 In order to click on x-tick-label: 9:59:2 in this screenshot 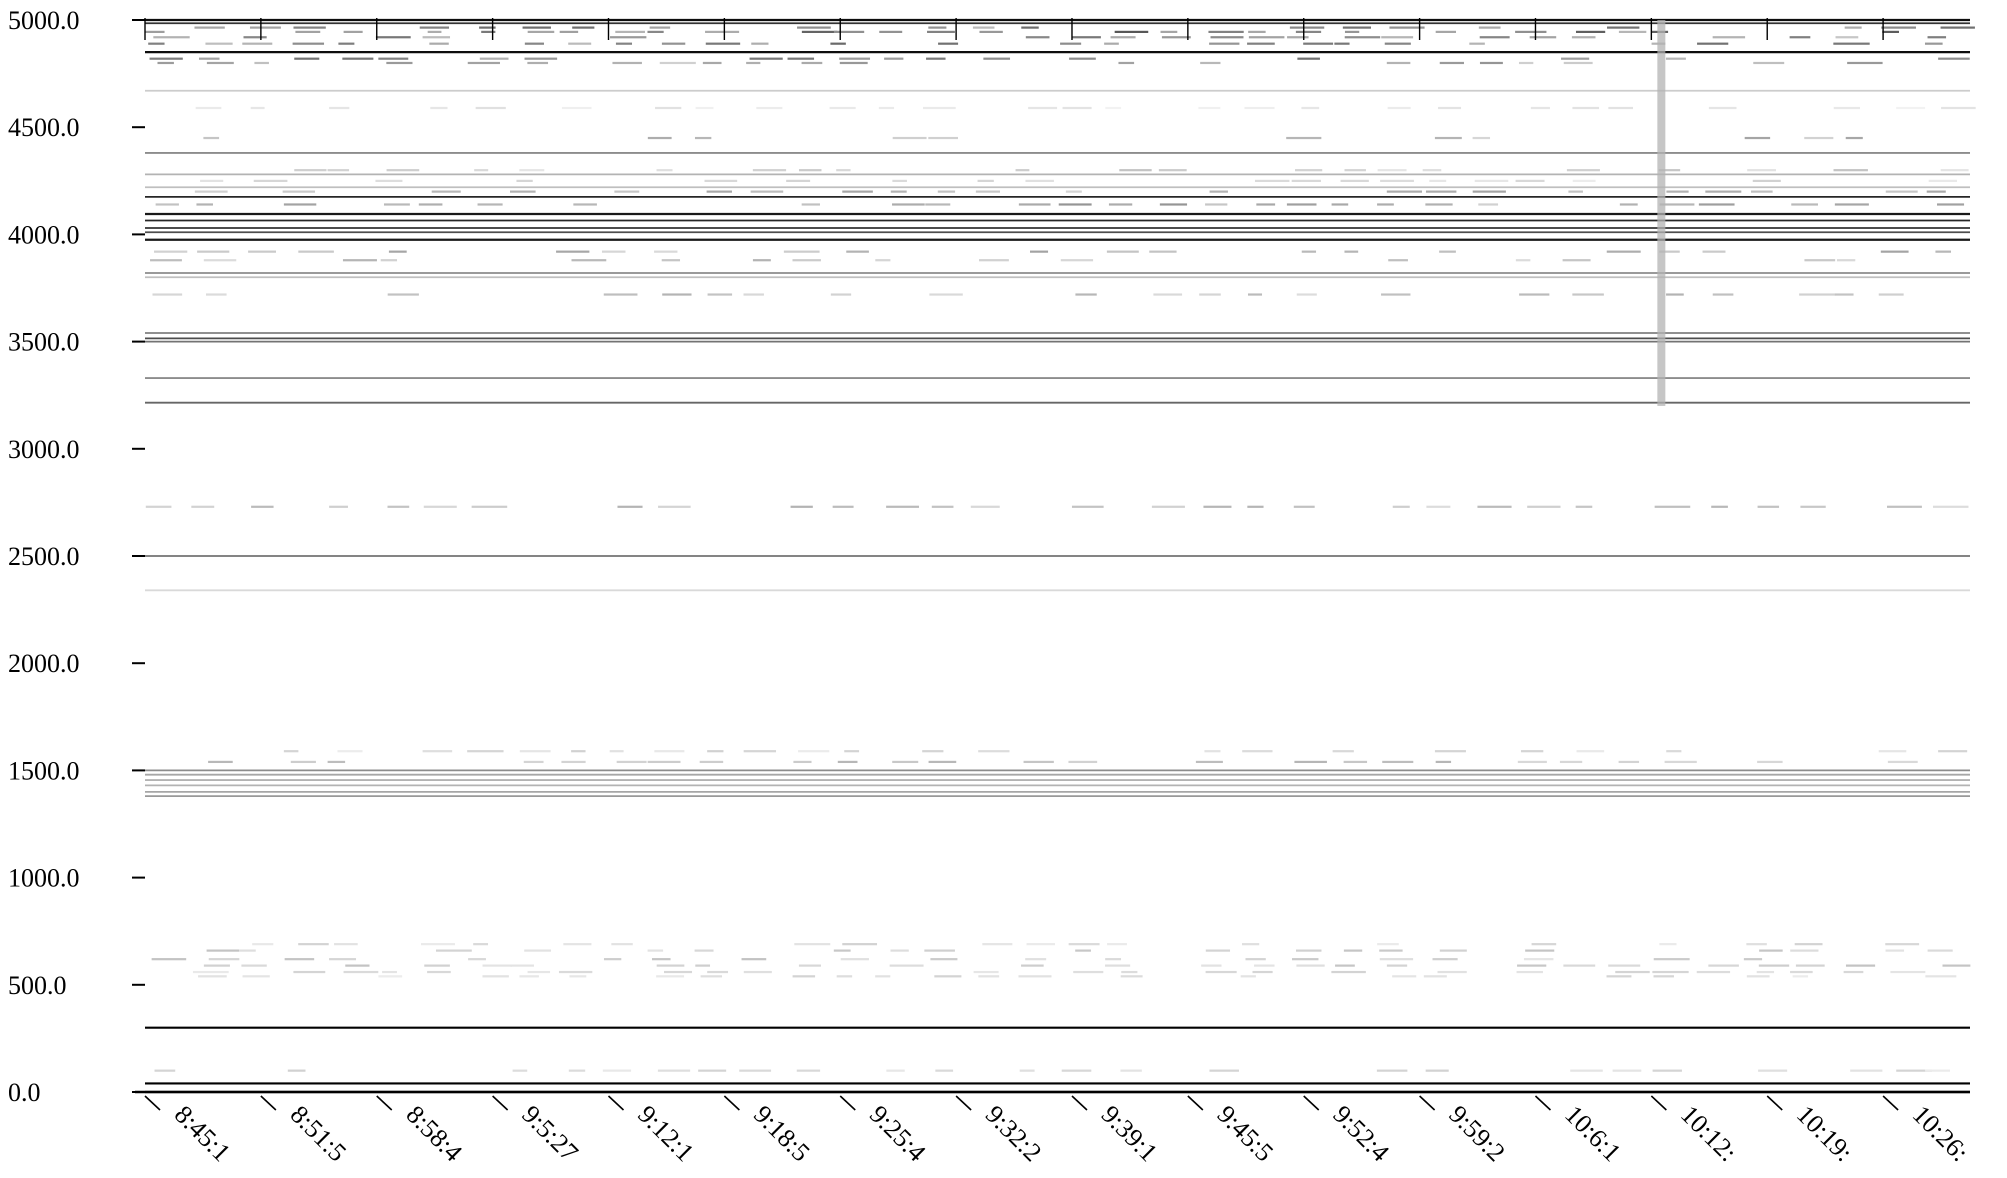, I will do `click(1476, 1133)`.